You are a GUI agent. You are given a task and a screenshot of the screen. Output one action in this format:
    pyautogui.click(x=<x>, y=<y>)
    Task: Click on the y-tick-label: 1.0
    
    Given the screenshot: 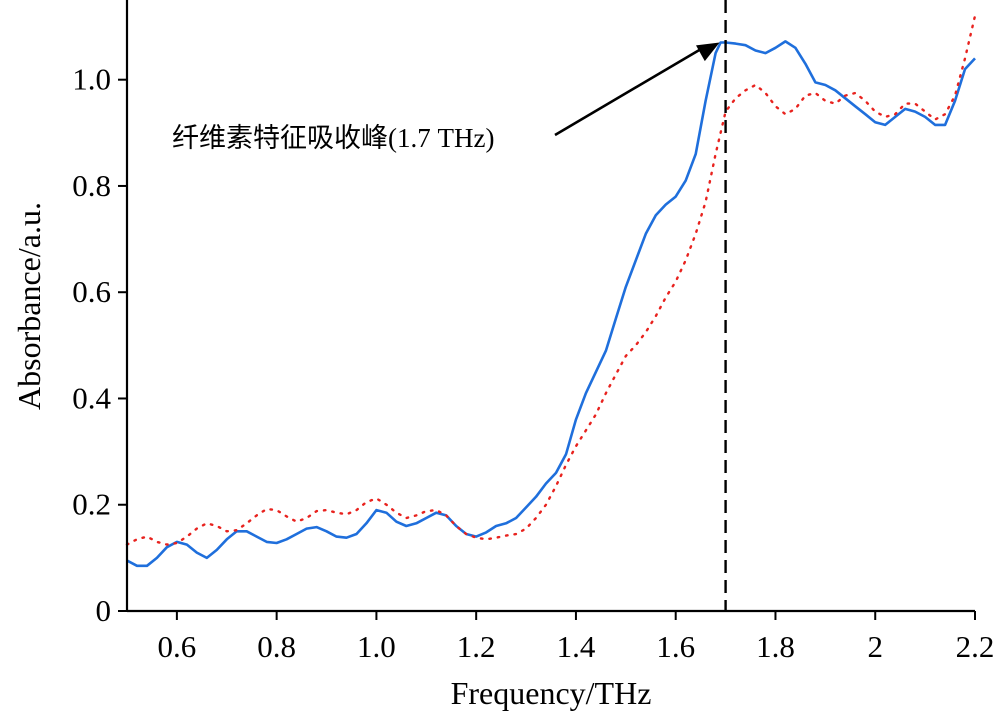 What is the action you would take?
    pyautogui.click(x=91, y=79)
    